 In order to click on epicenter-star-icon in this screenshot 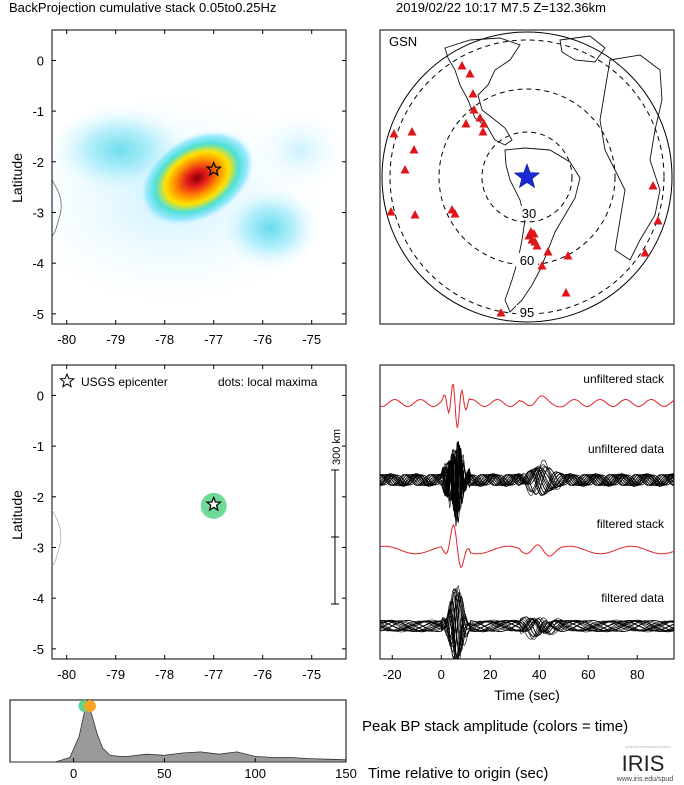, I will do `click(527, 176)`.